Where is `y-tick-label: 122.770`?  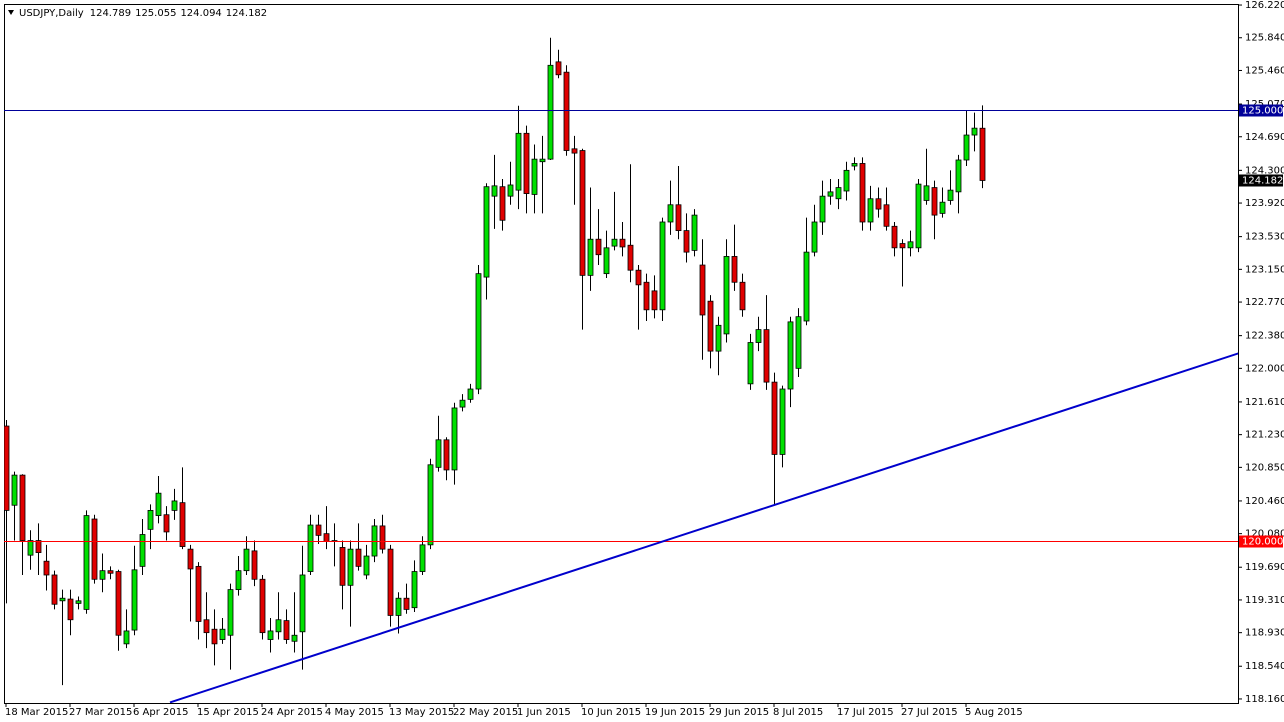 y-tick-label: 122.770 is located at coordinates (1264, 302).